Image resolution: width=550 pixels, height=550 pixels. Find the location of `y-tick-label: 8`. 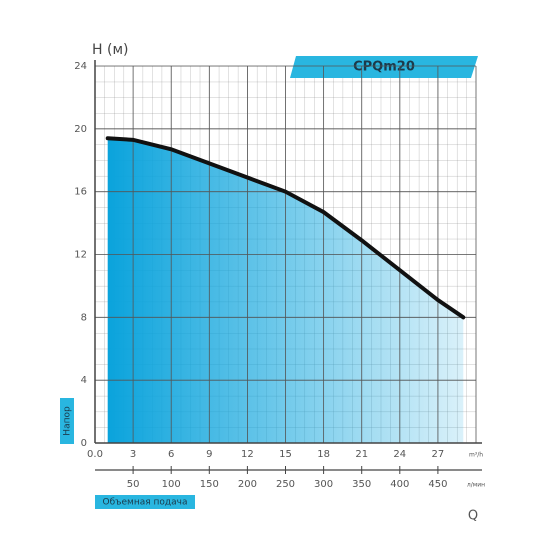

y-tick-label: 8 is located at coordinates (84, 317).